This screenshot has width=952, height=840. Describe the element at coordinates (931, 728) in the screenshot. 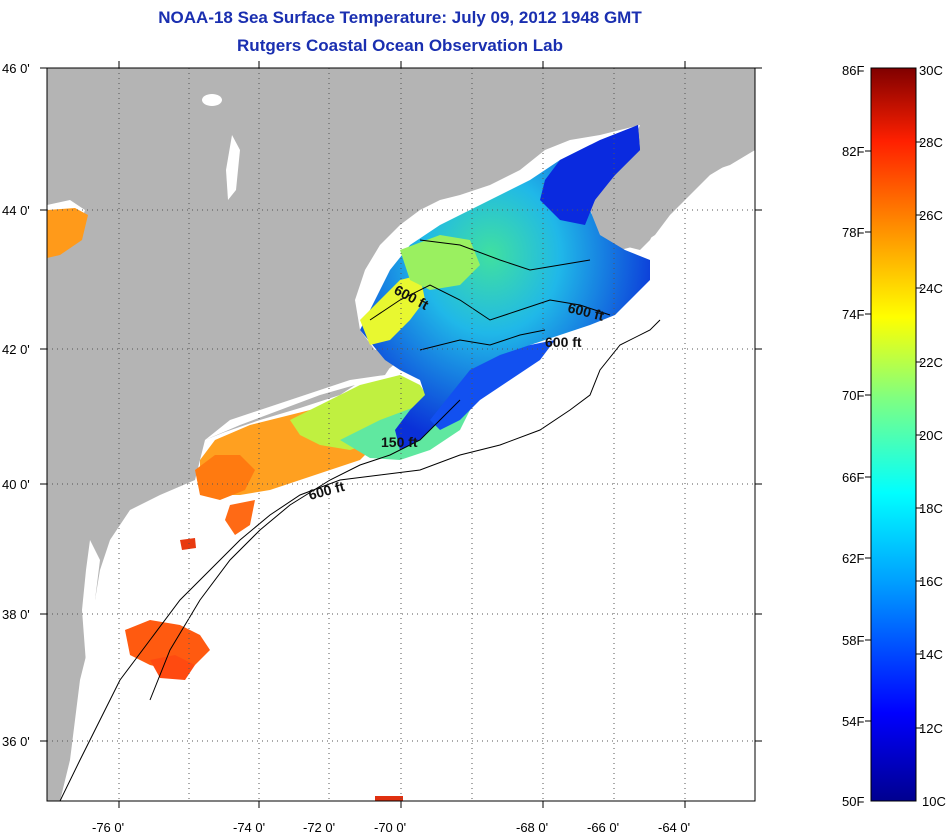

I see `colorbar-c-label: 12C` at that location.